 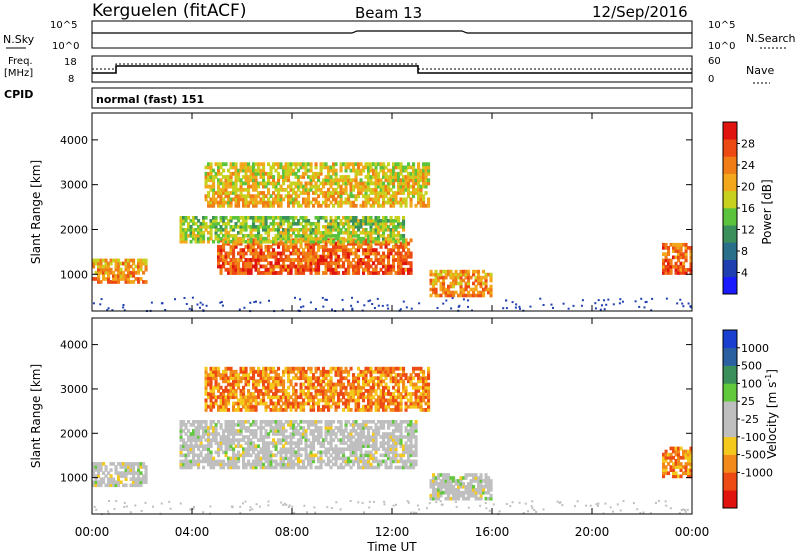 What do you see at coordinates (730, 165) in the screenshot?
I see `colorbar-swatch` at bounding box center [730, 165].